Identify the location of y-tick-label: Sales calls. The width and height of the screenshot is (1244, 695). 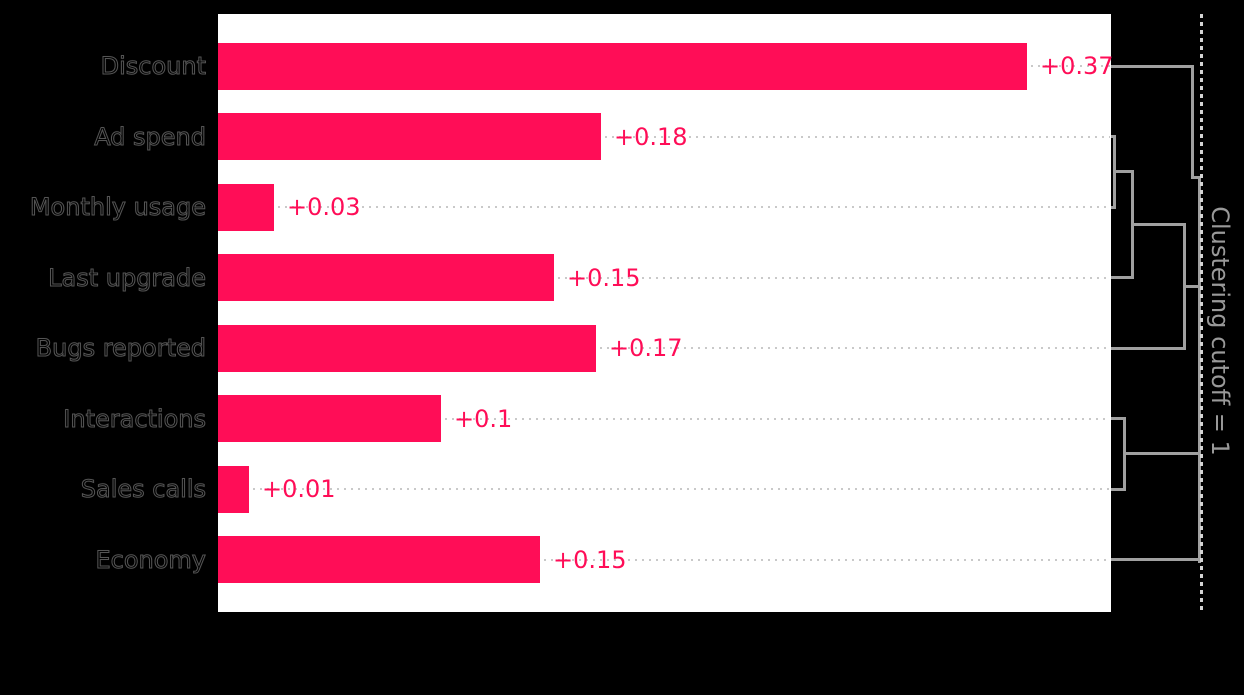
(143, 489).